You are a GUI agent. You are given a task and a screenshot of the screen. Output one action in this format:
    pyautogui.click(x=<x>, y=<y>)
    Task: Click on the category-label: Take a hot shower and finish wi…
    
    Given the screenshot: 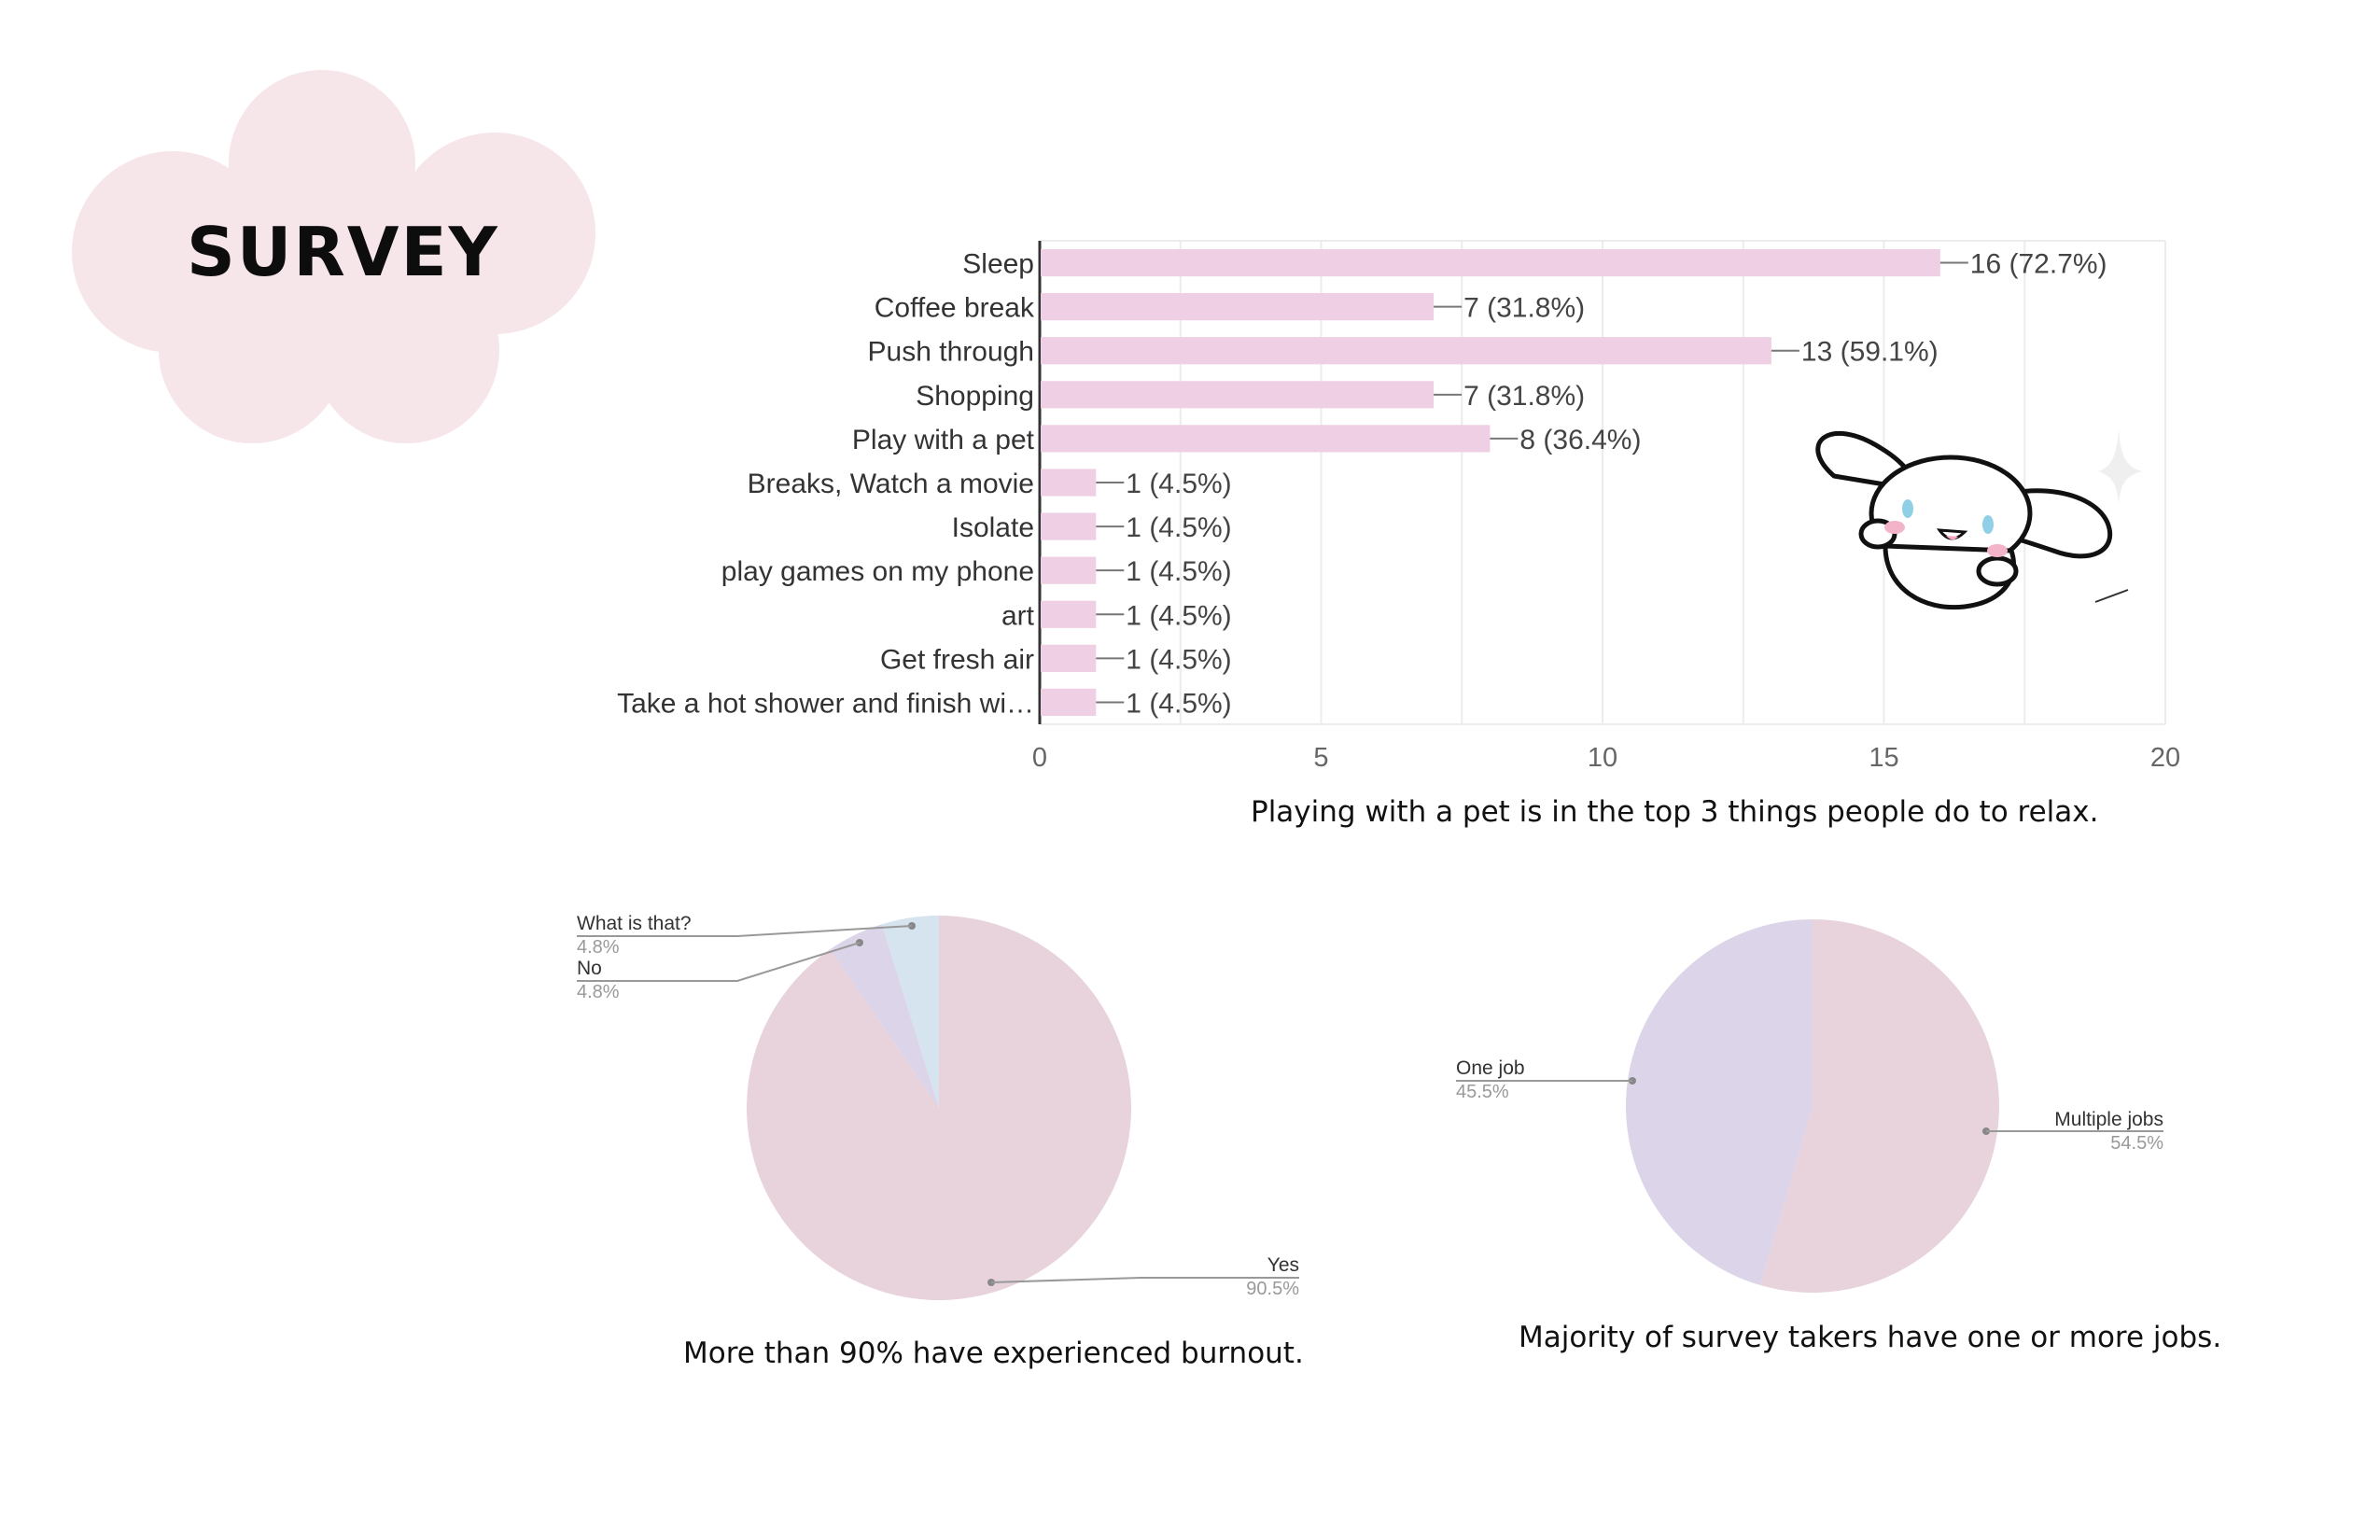 What is the action you would take?
    pyautogui.click(x=825, y=703)
    